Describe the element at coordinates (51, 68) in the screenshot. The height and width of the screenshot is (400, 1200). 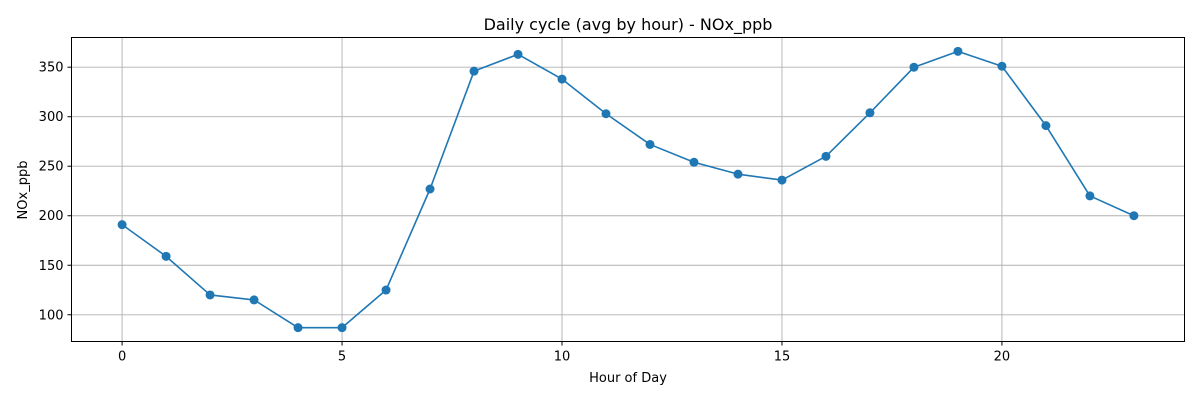
I see `y-tick-label: 350` at that location.